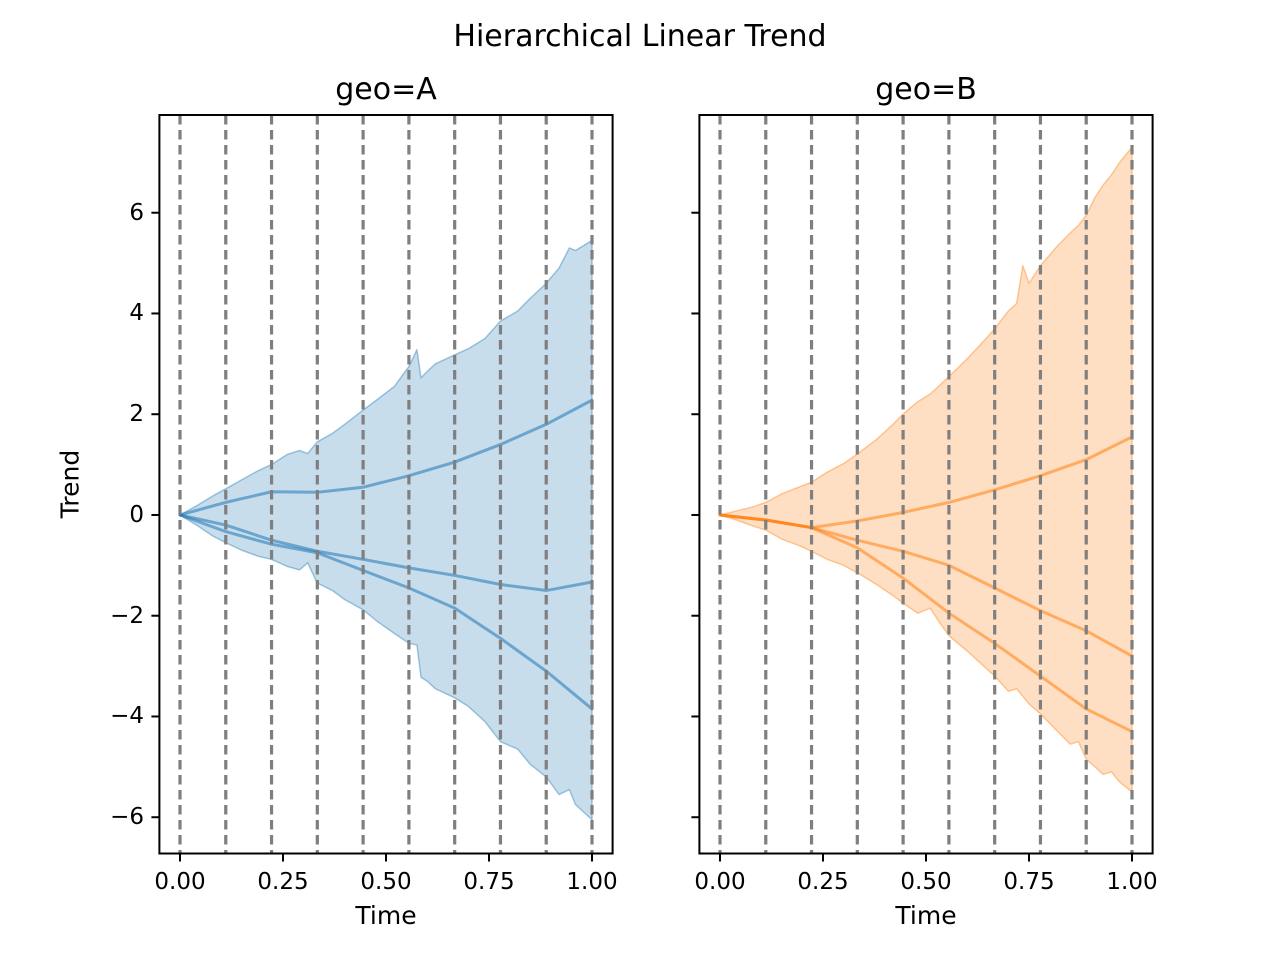 Image resolution: width=1280 pixels, height=960 pixels. I want to click on y-tick-label: 4, so click(136, 313).